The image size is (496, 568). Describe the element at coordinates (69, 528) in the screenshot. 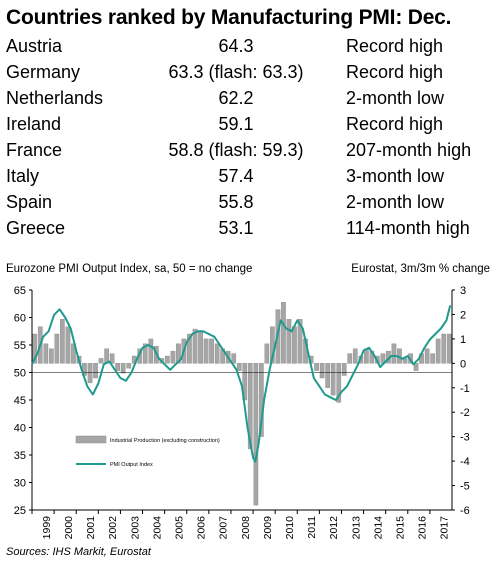

I see `x-tick-label: 2000` at that location.